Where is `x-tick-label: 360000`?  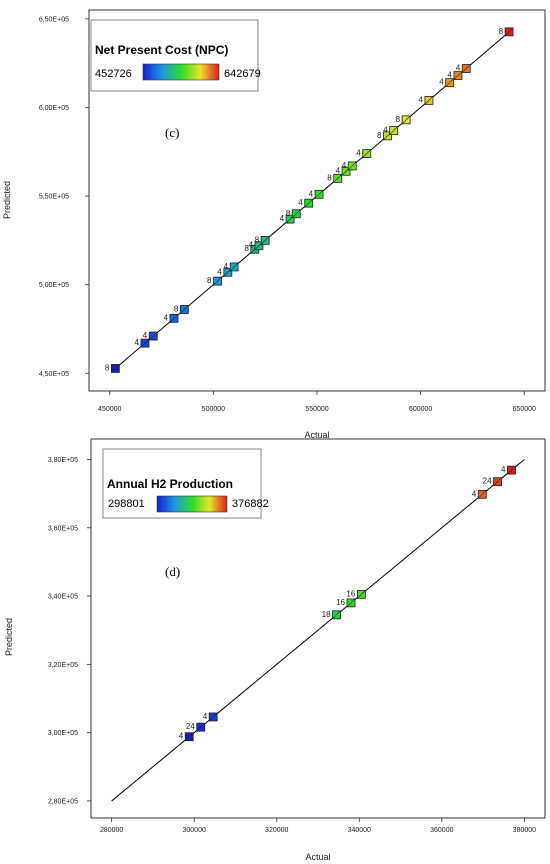
x-tick-label: 360000 is located at coordinates (441, 830).